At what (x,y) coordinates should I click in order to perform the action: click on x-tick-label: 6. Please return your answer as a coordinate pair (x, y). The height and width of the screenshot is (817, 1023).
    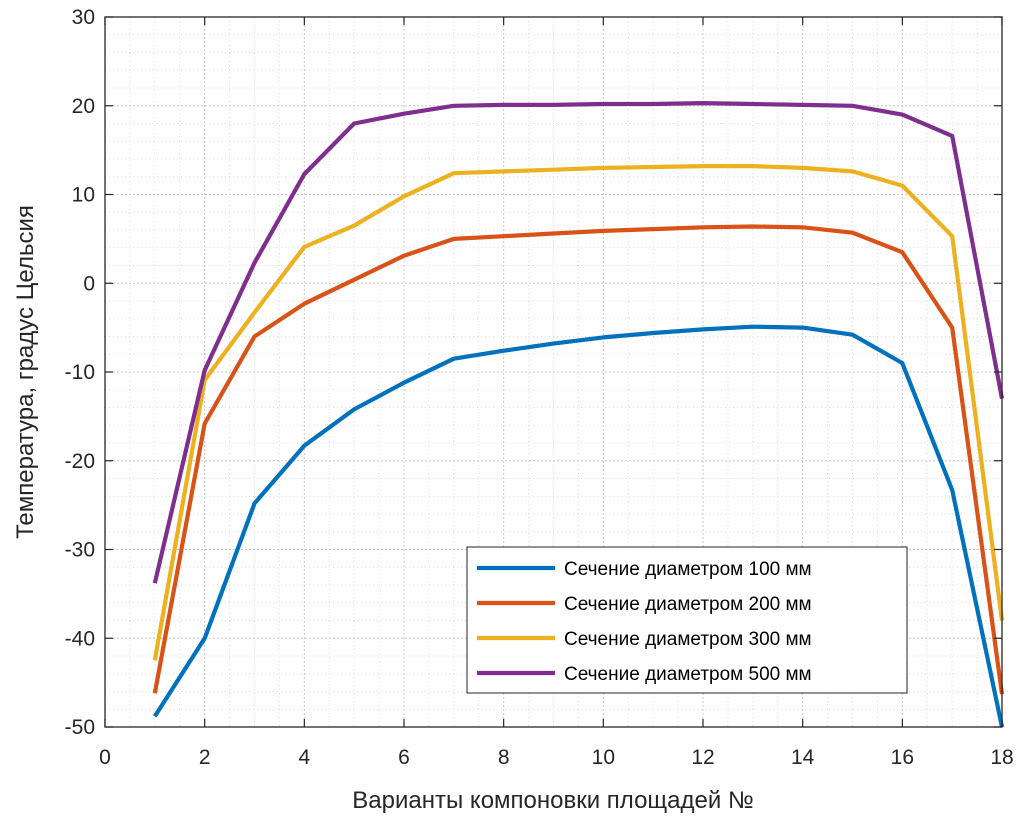
    Looking at the image, I should click on (404, 757).